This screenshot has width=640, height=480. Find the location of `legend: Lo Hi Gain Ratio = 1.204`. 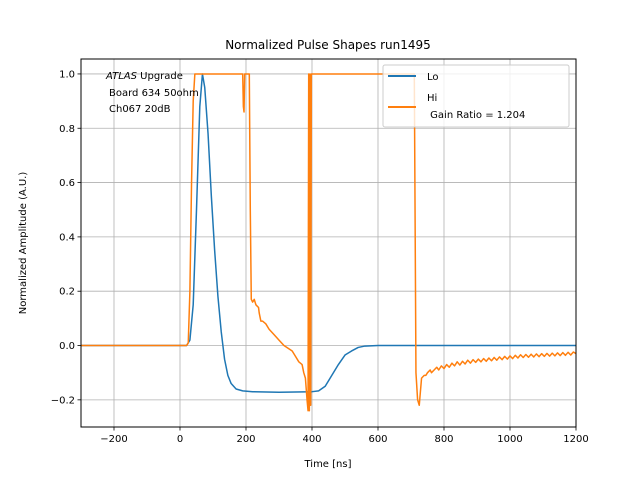

legend: Lo Hi Gain Ratio = 1.204 is located at coordinates (476, 96).